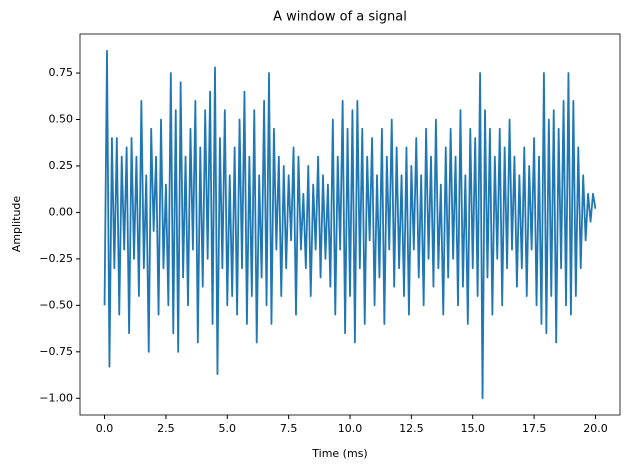 The image size is (630, 470). I want to click on y-tick-label: −1.00, so click(56, 397).